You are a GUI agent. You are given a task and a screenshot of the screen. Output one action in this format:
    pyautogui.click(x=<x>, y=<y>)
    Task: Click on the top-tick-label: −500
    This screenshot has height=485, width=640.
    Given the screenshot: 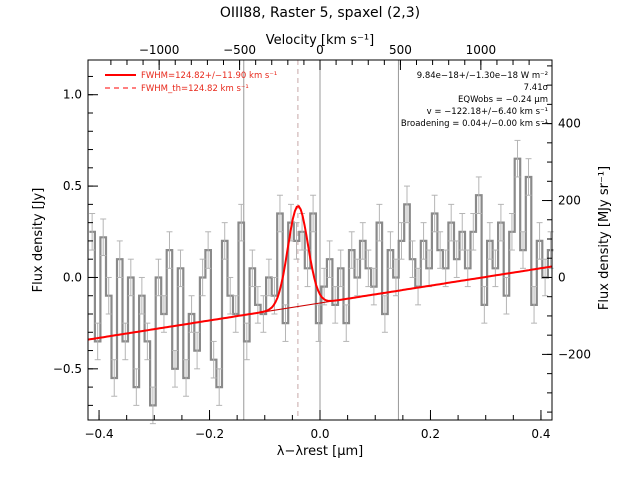 What is the action you would take?
    pyautogui.click(x=239, y=50)
    